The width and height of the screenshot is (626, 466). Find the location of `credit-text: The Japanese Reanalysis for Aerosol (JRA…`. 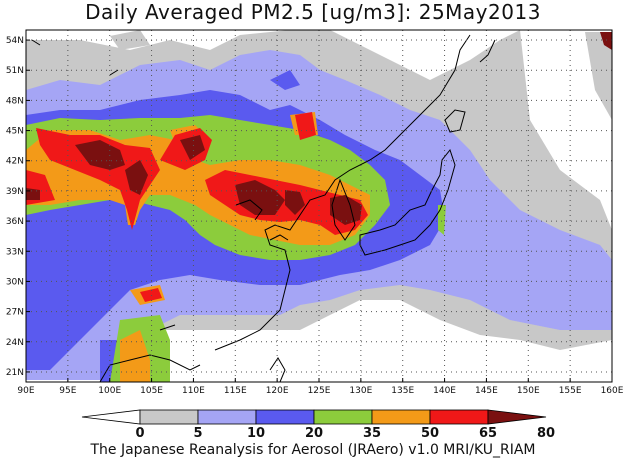

credit-text: The Japanese Reanalysis for Aerosol (JRA… is located at coordinates (313, 450).